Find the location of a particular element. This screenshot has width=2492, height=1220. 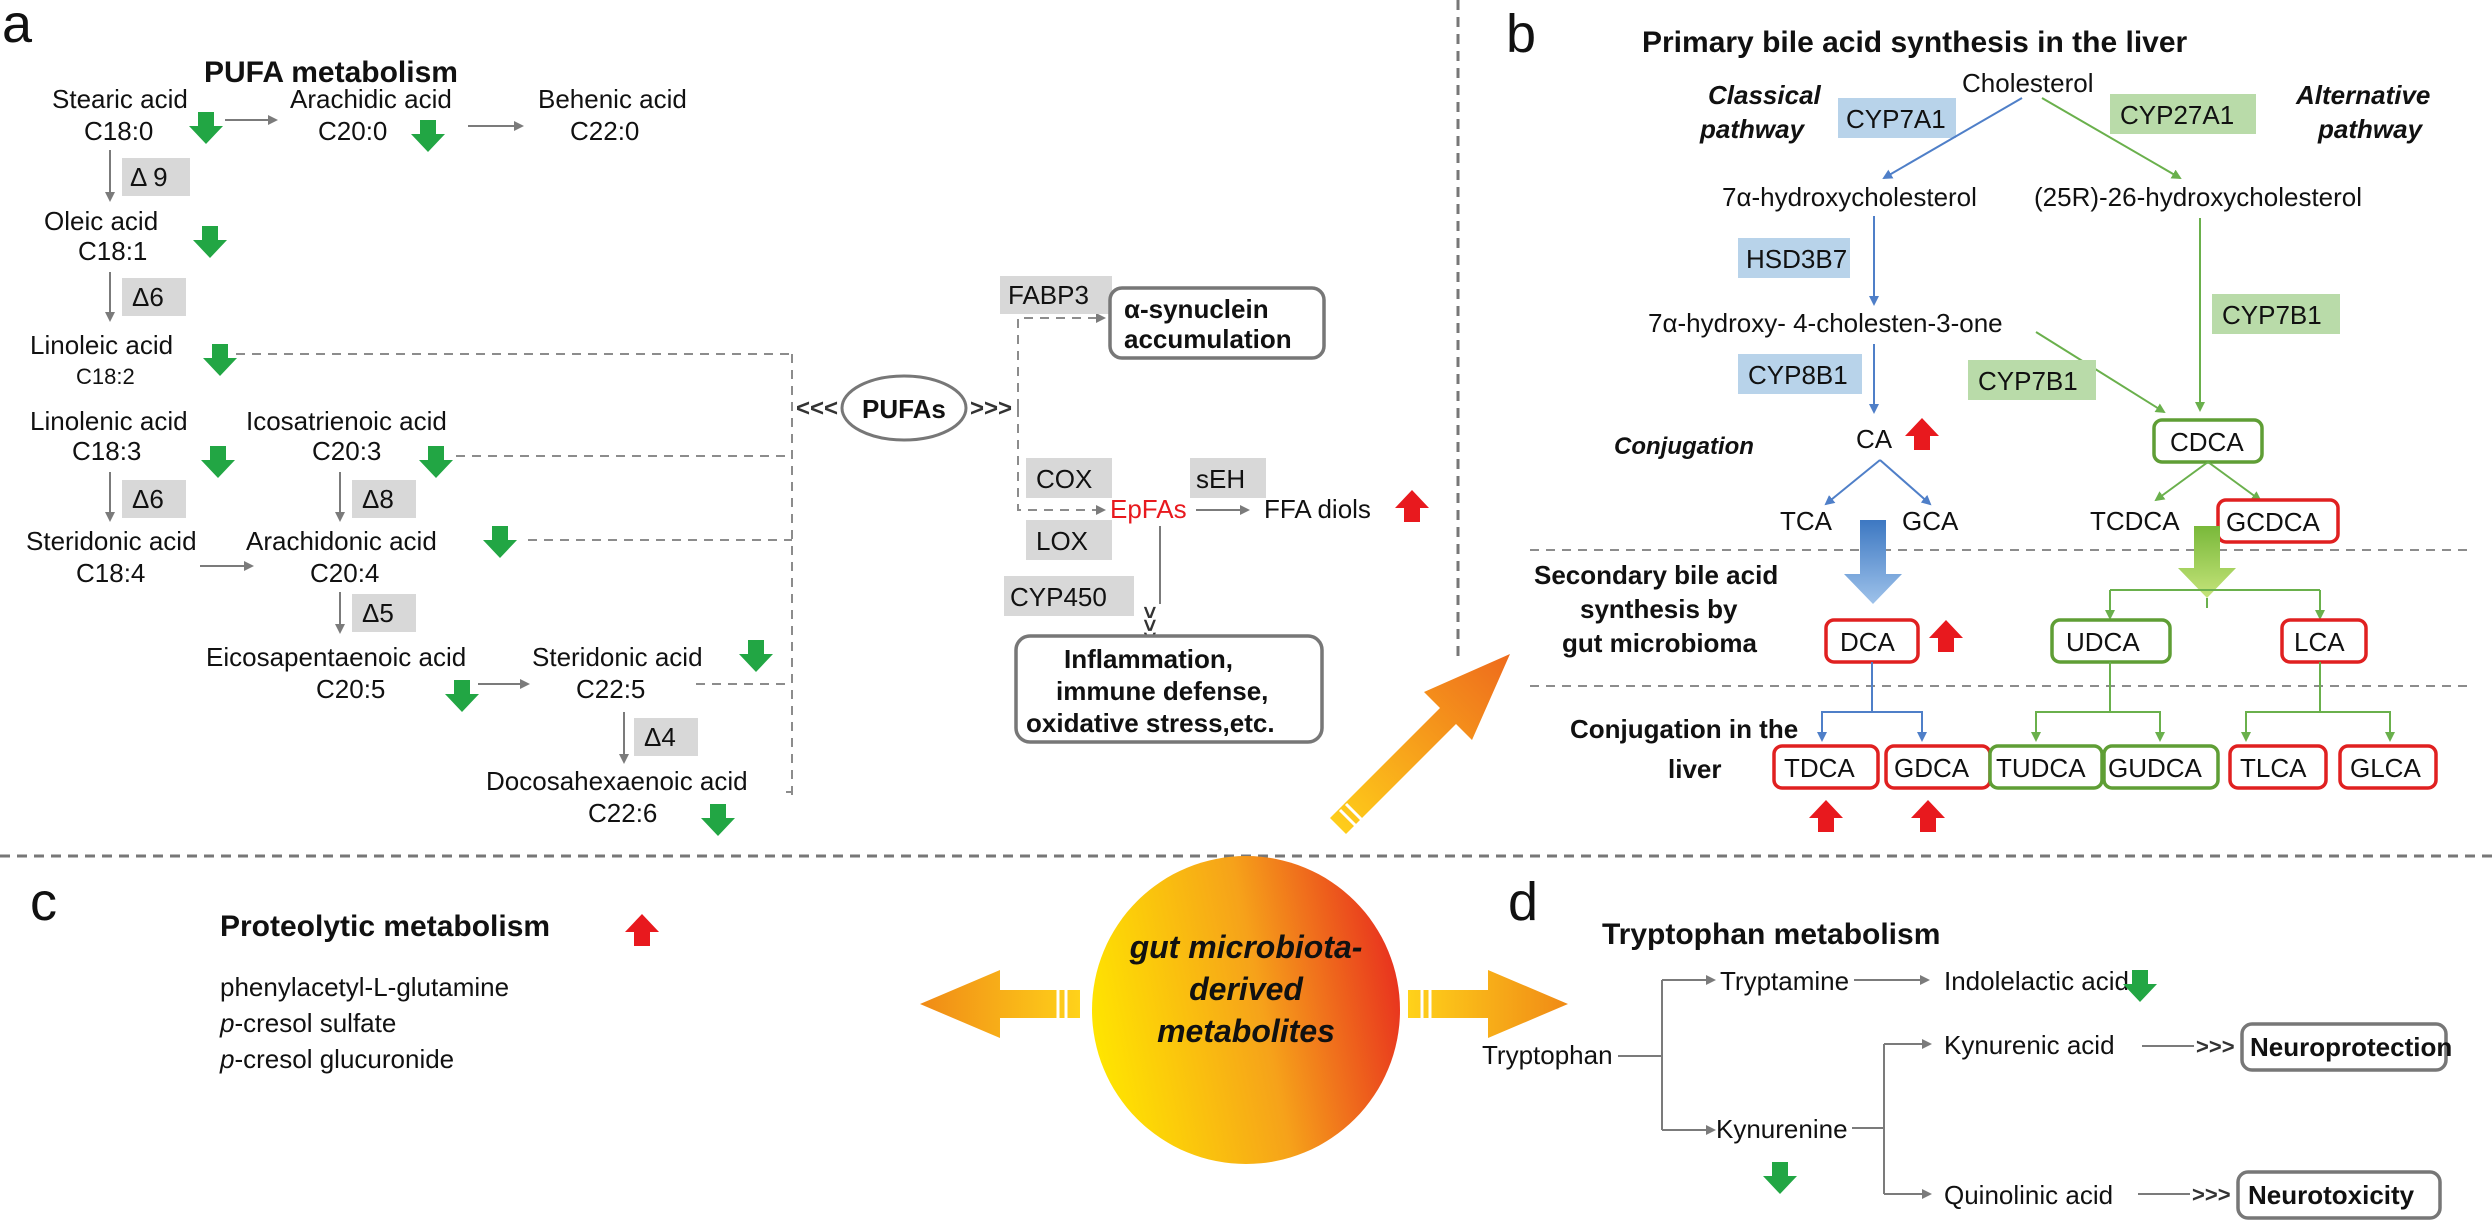

arachidic-acid-formula: C20:0 is located at coordinates (352, 131).